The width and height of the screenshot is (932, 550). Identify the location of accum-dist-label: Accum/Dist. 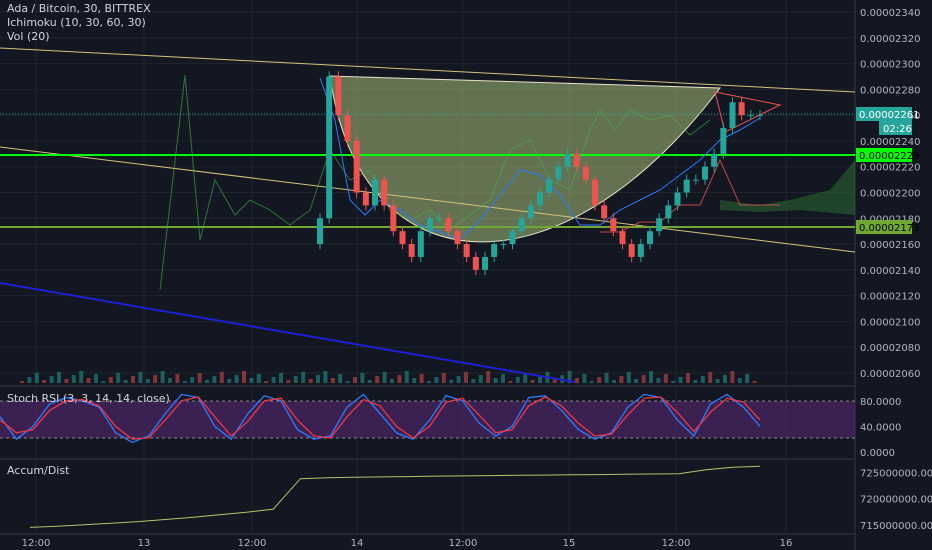
(38, 470).